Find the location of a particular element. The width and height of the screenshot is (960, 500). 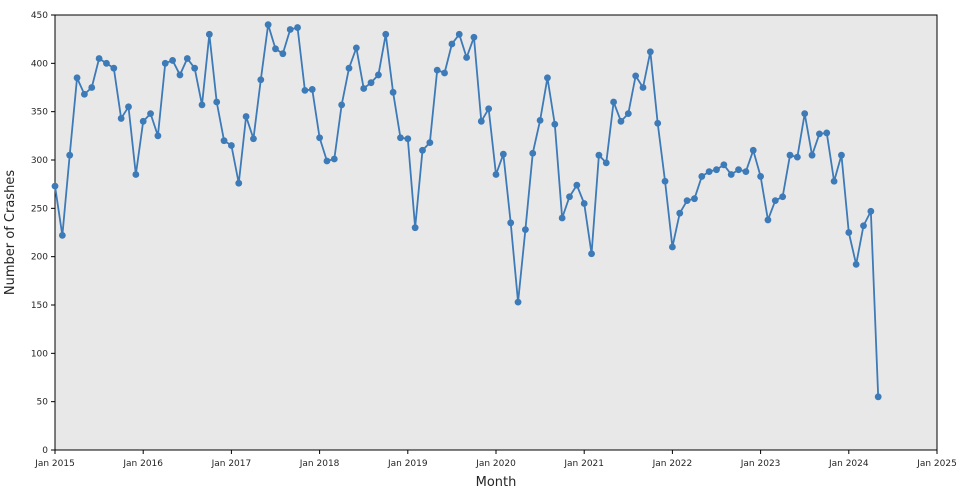

x-tick-label: Jan 2020 is located at coordinates (495, 464).